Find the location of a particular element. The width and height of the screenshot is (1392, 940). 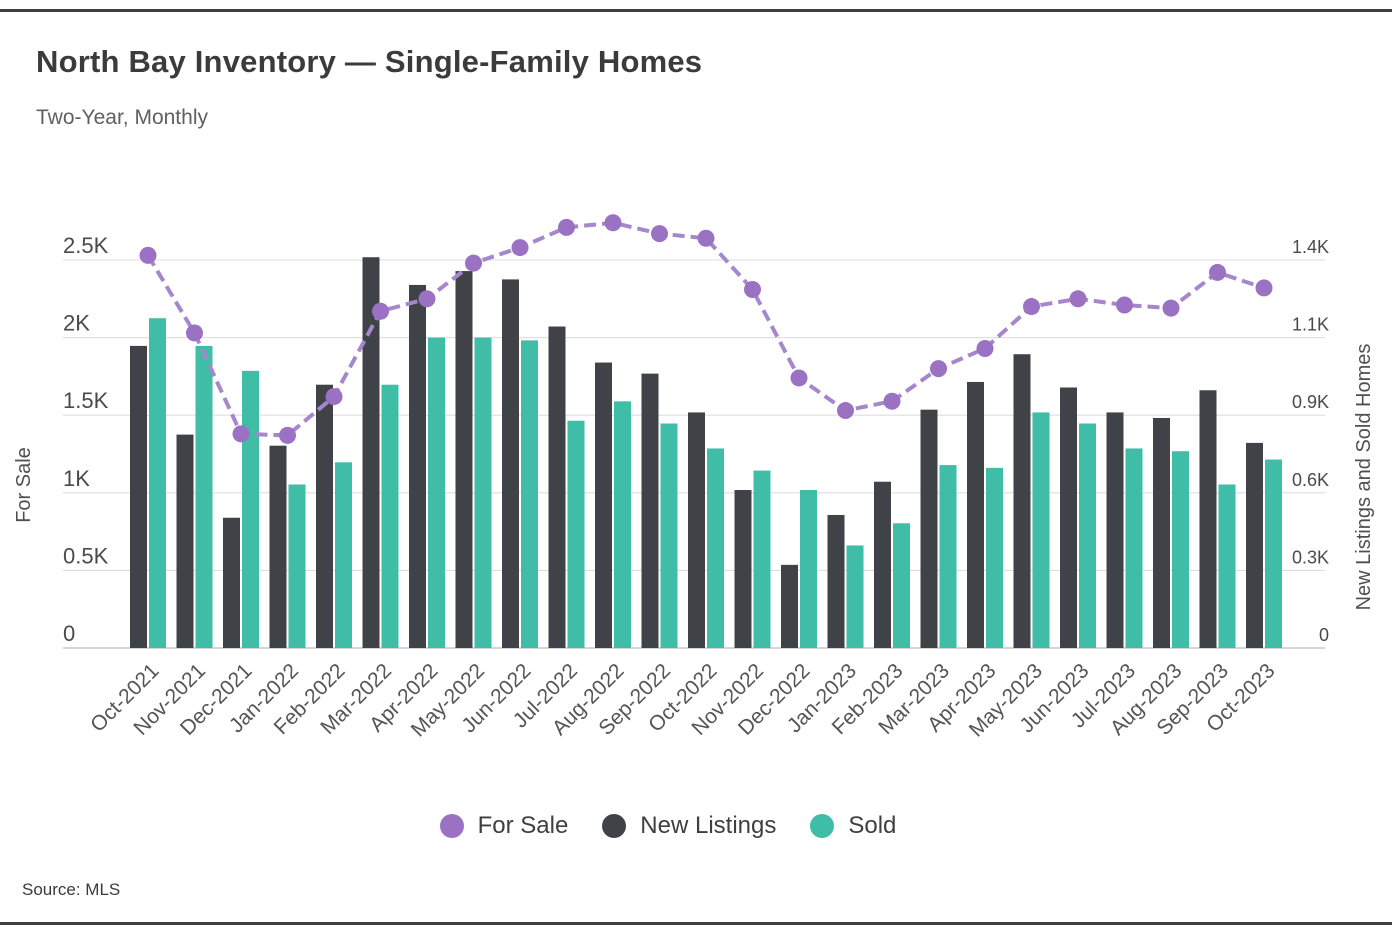

left-axis-tick-label: 1.5K is located at coordinates (86, 400).